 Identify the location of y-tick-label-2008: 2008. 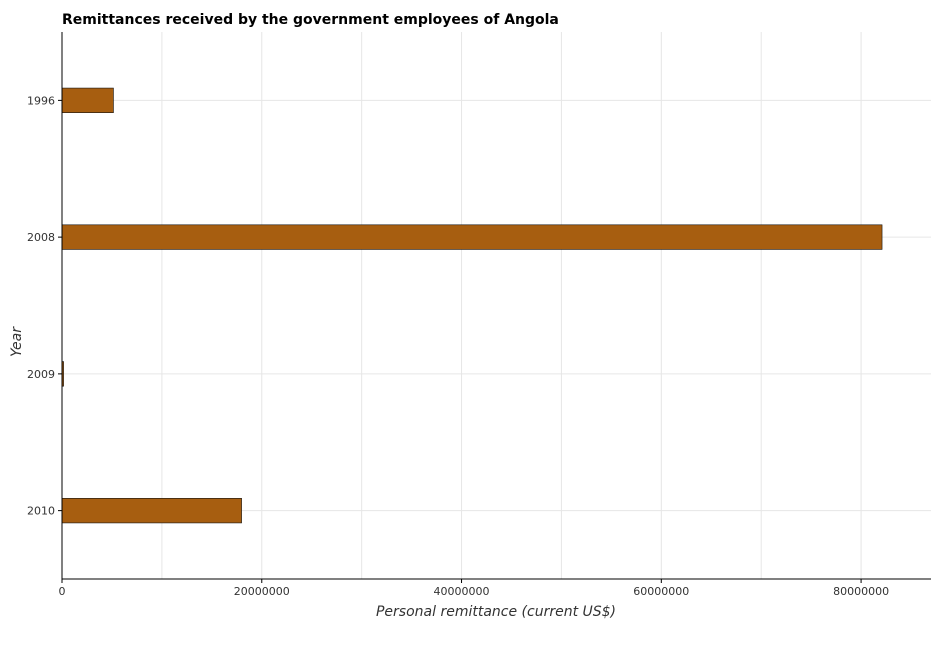
(41, 237).